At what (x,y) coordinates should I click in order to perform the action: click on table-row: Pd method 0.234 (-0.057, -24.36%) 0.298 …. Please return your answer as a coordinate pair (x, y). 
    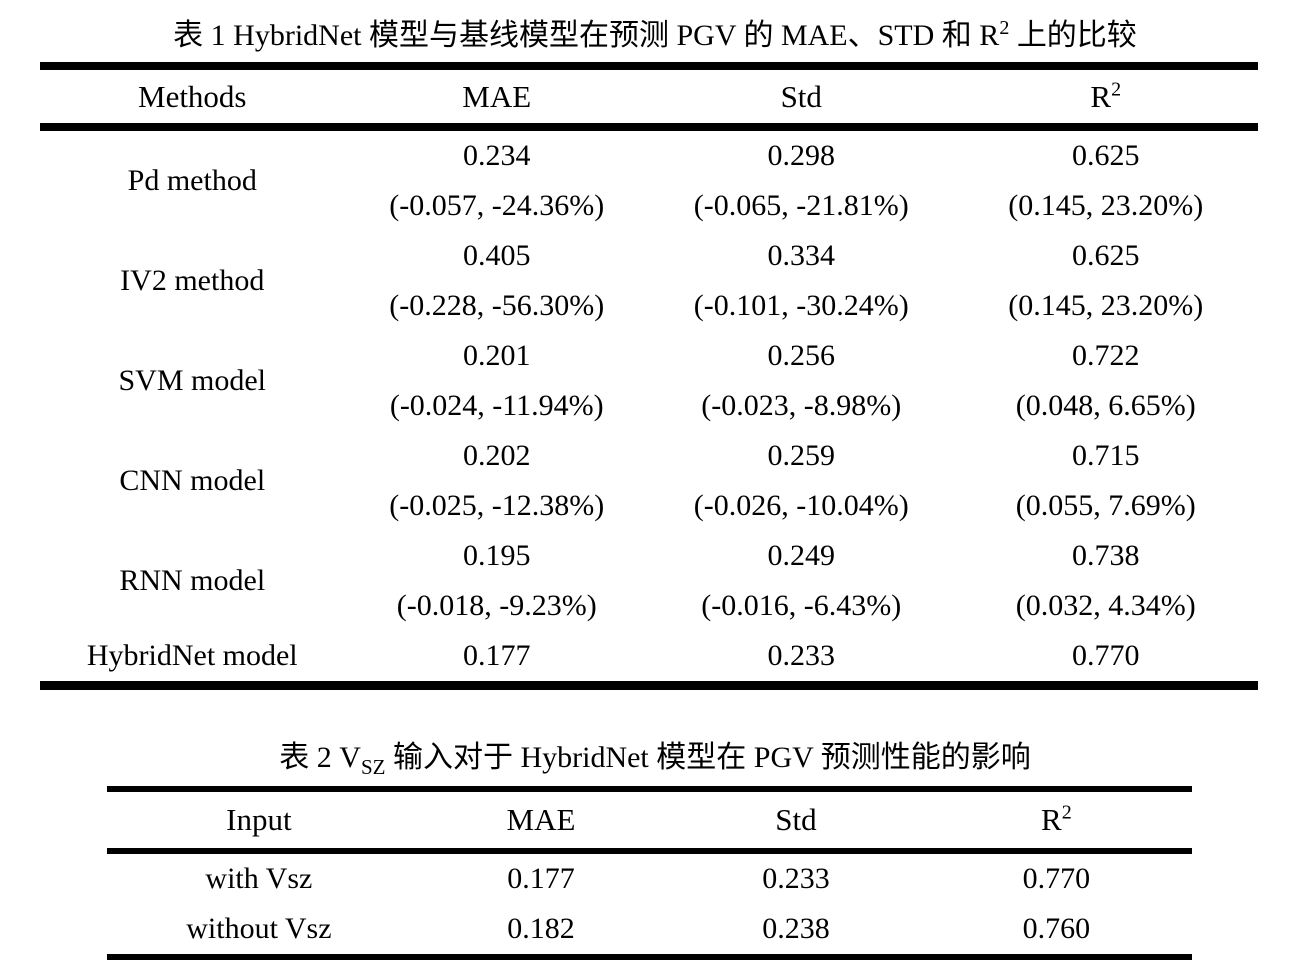
    Looking at the image, I should click on (649, 179).